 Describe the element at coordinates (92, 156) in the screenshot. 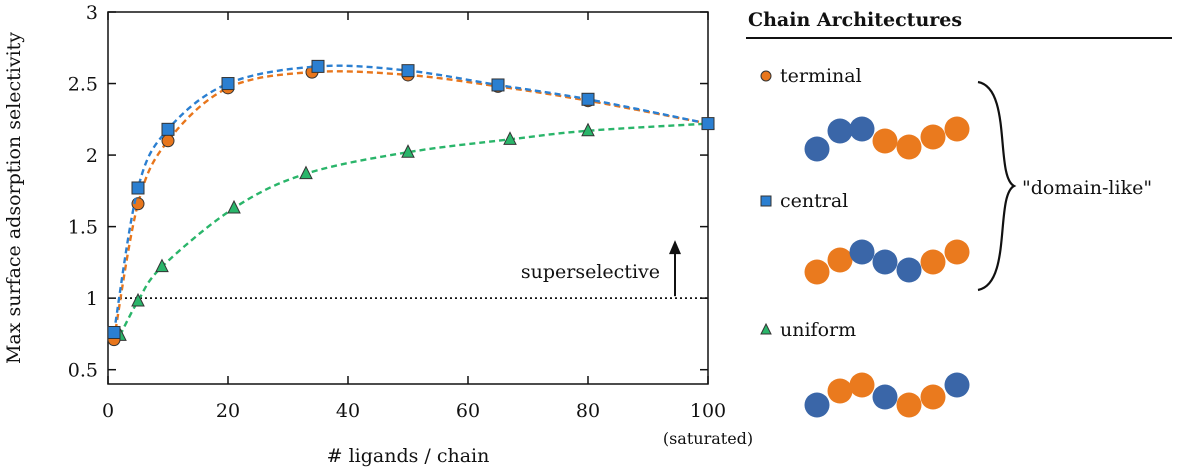

I see `y-tick-label: 2` at that location.